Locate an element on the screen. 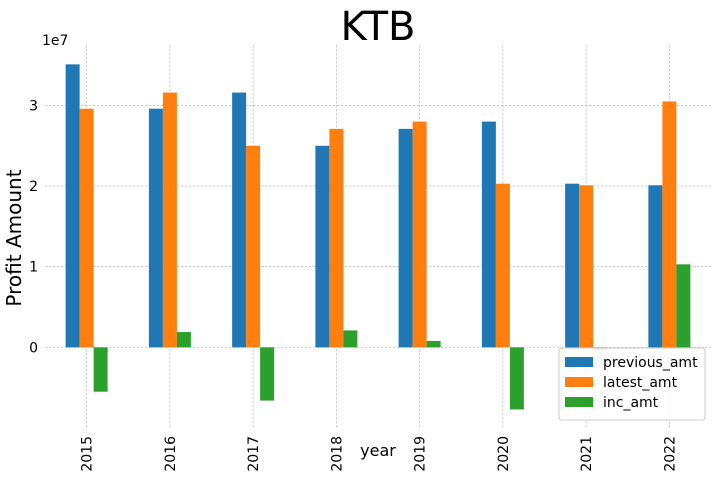 This screenshot has width=719, height=492. y-axis-title: Profit Amount is located at coordinates (14, 237).